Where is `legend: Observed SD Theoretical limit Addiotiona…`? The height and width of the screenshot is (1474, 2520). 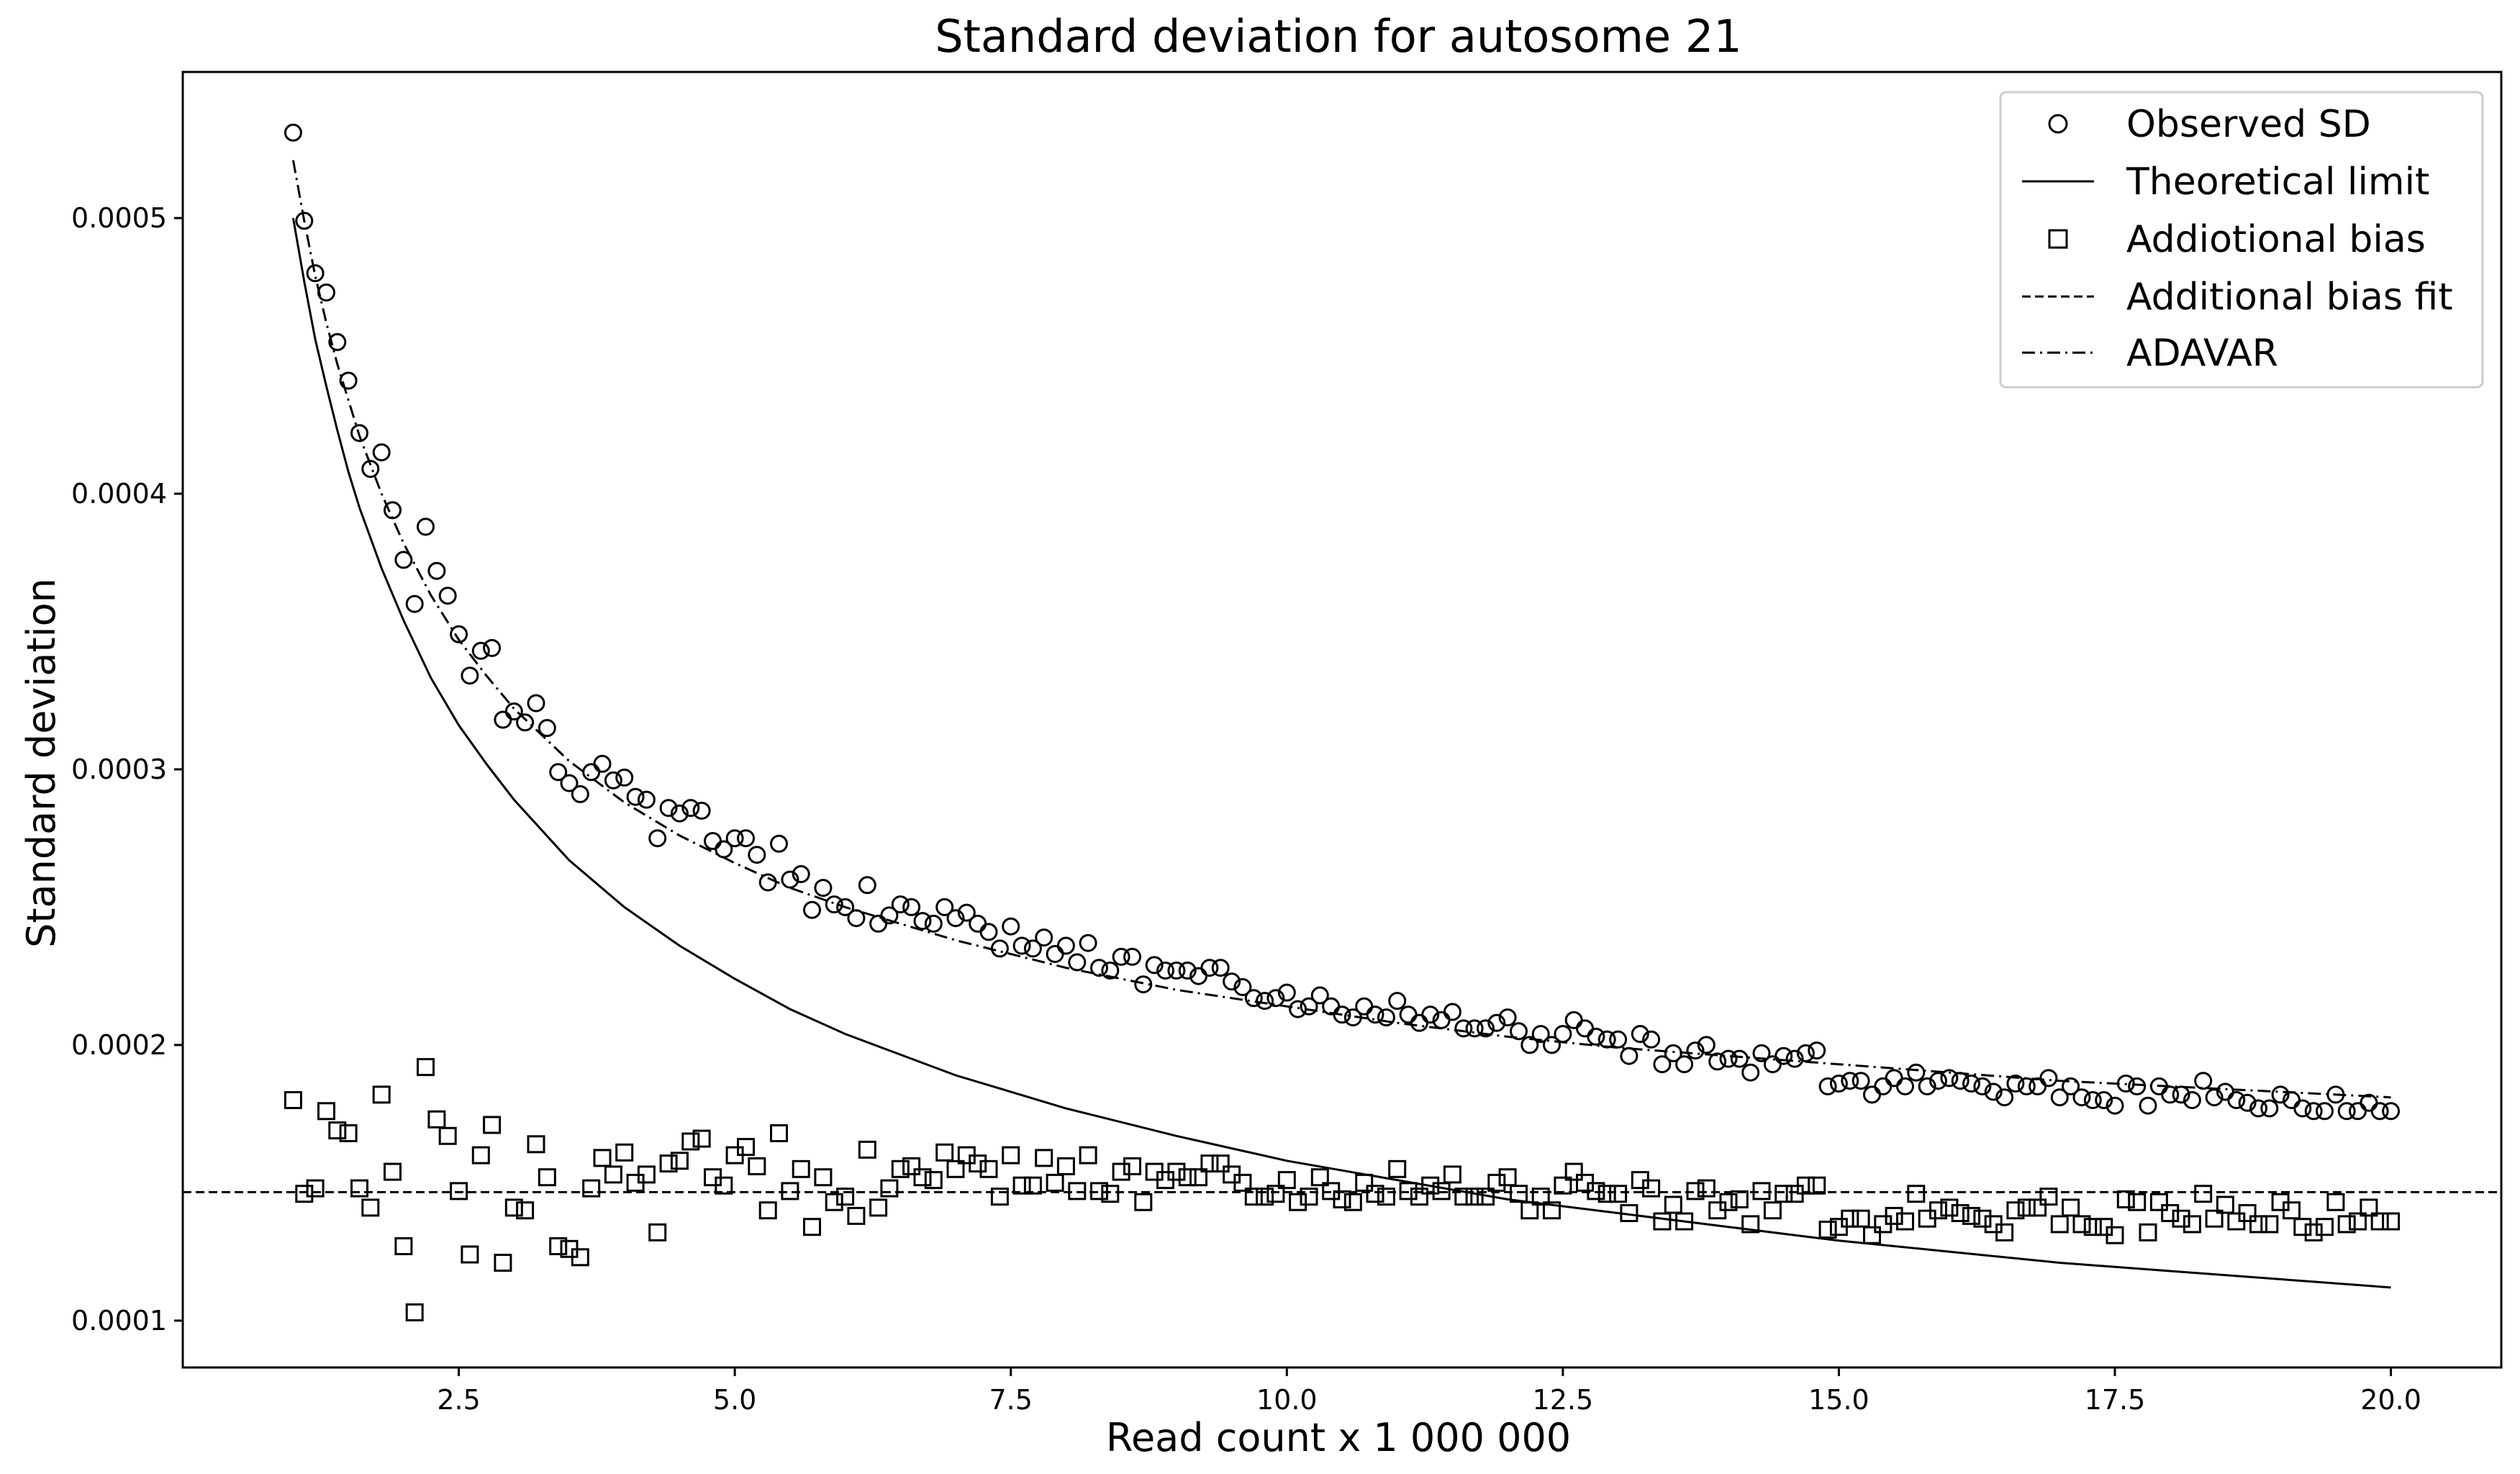
legend: Observed SD Theoretical limit Addiotiona… is located at coordinates (2241, 240).